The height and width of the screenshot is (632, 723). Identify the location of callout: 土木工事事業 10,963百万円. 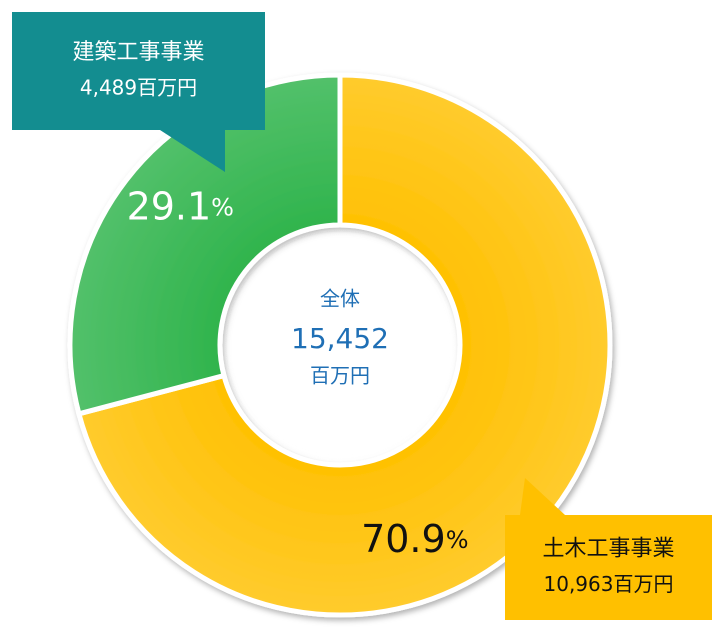
(608, 549).